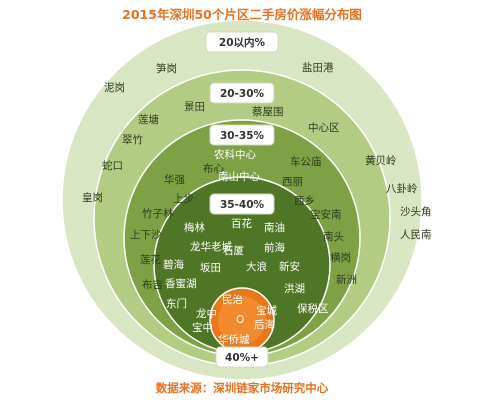 The image size is (484, 420). I want to click on band-label: 35-40%, so click(242, 204).